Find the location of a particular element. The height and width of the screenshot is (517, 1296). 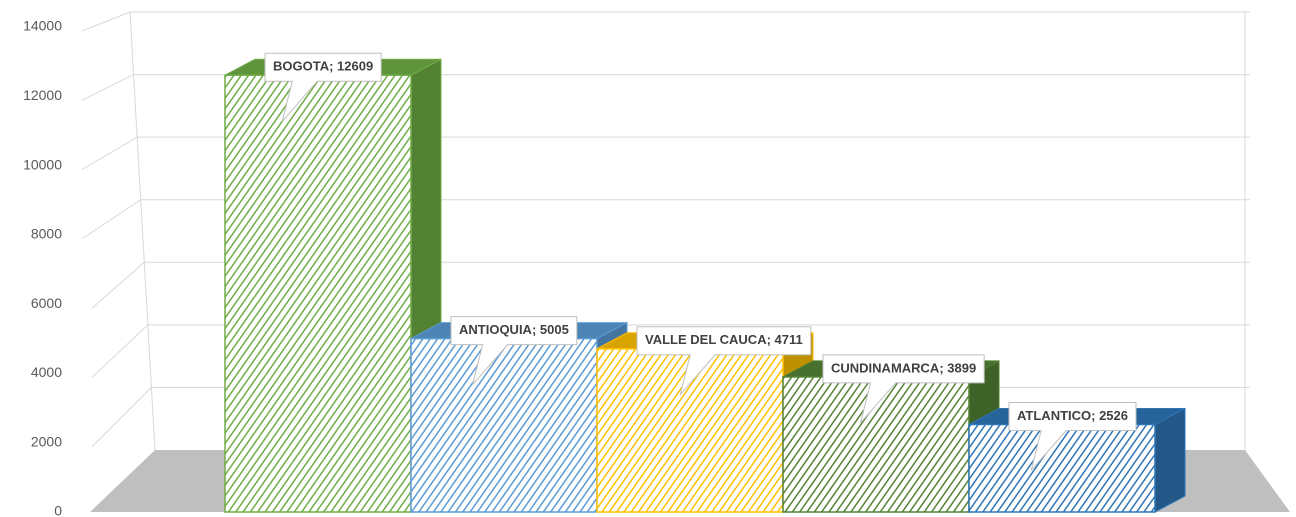

data-label: ANTIOQUIA; 5005 is located at coordinates (514, 329).